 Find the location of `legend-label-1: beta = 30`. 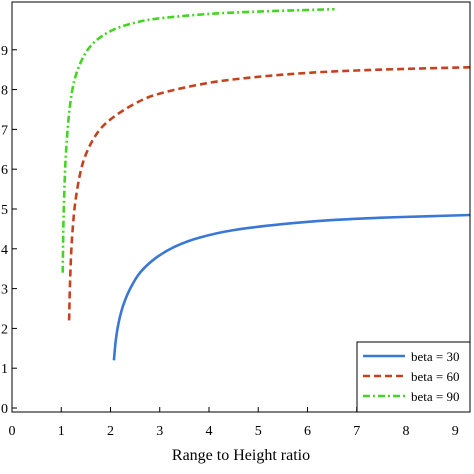

legend-label-1: beta = 30 is located at coordinates (435, 356).